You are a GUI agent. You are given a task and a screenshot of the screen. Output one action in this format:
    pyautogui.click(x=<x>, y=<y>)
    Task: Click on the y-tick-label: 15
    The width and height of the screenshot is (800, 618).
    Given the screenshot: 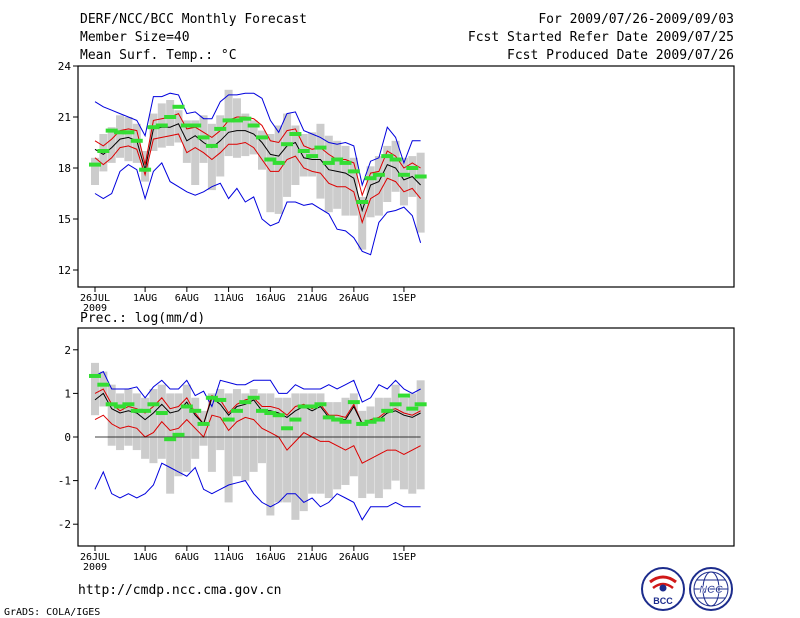 What is the action you would take?
    pyautogui.click(x=64, y=219)
    